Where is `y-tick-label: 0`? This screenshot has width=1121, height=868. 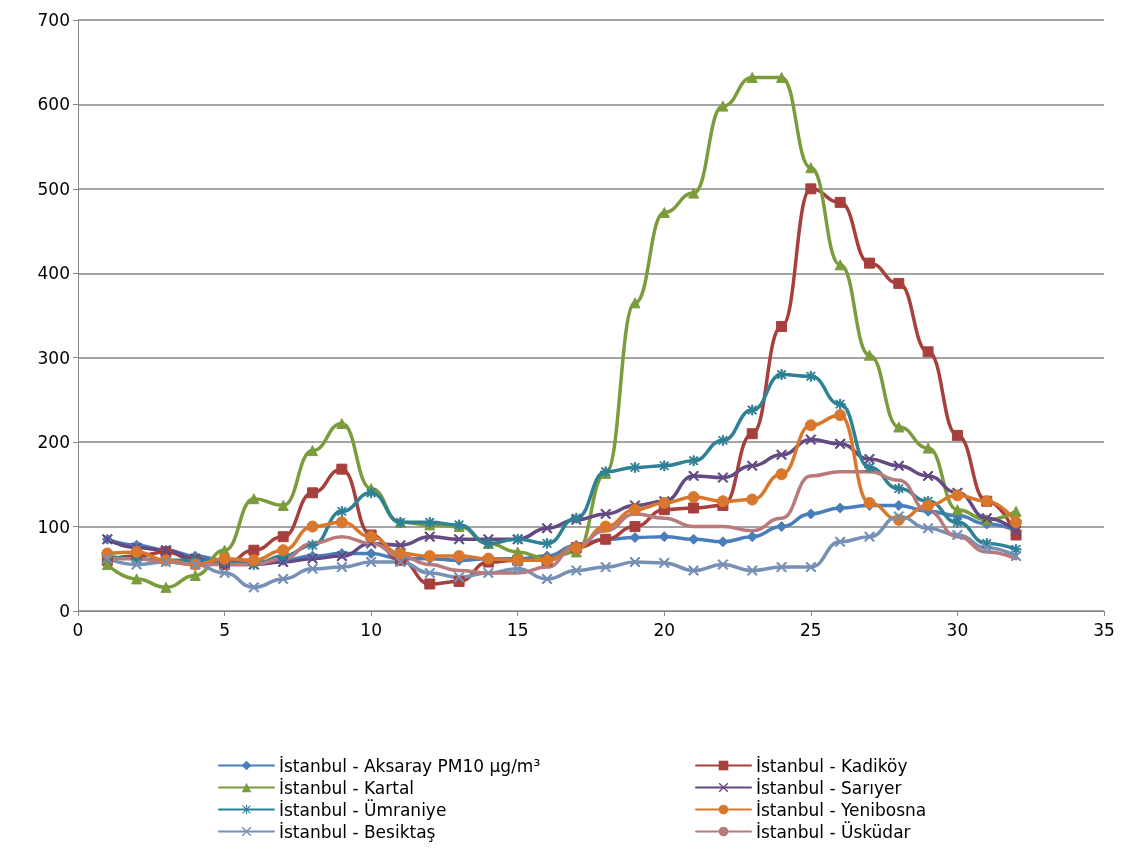
y-tick-label: 0 is located at coordinates (64, 611).